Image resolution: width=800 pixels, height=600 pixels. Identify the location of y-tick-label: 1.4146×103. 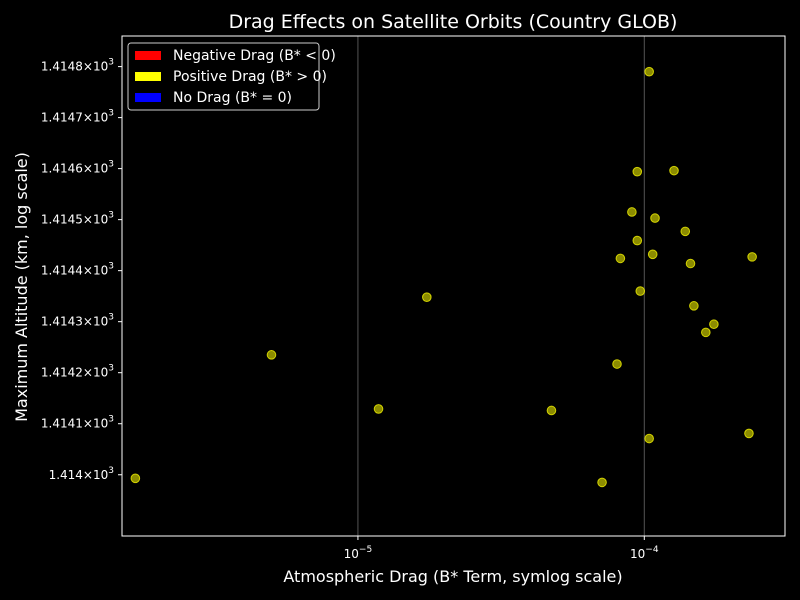
(77, 168).